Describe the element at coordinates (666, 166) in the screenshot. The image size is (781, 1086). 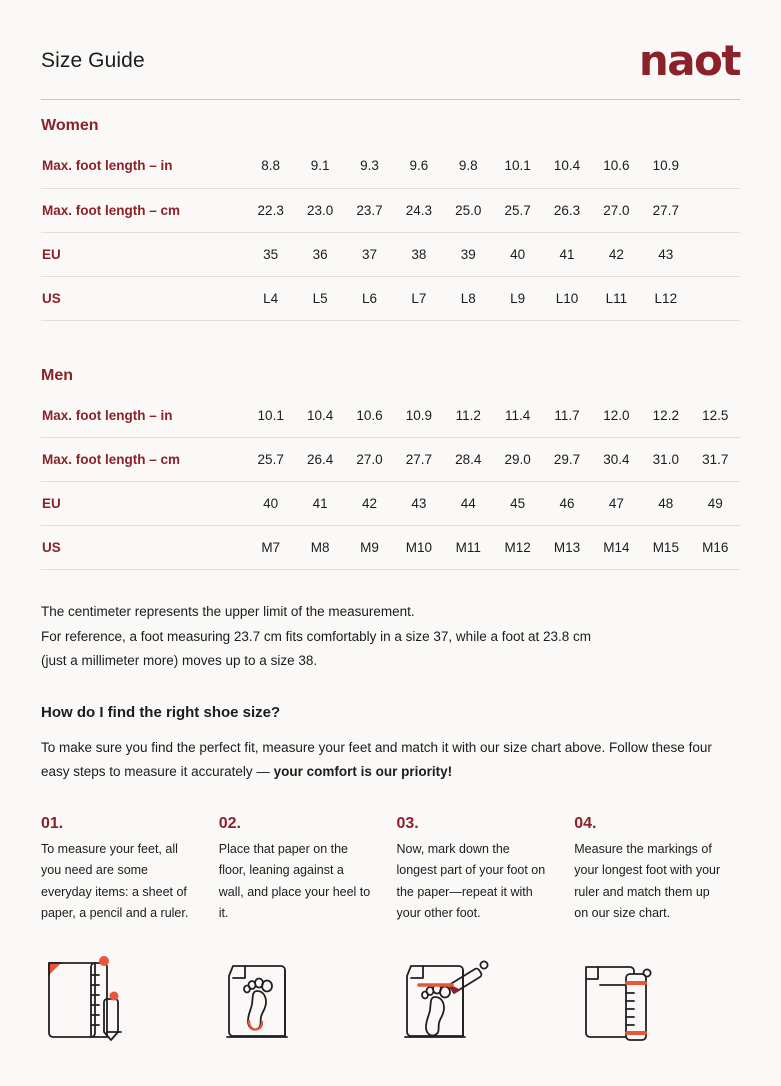
I see `table-cell: 10.9` at that location.